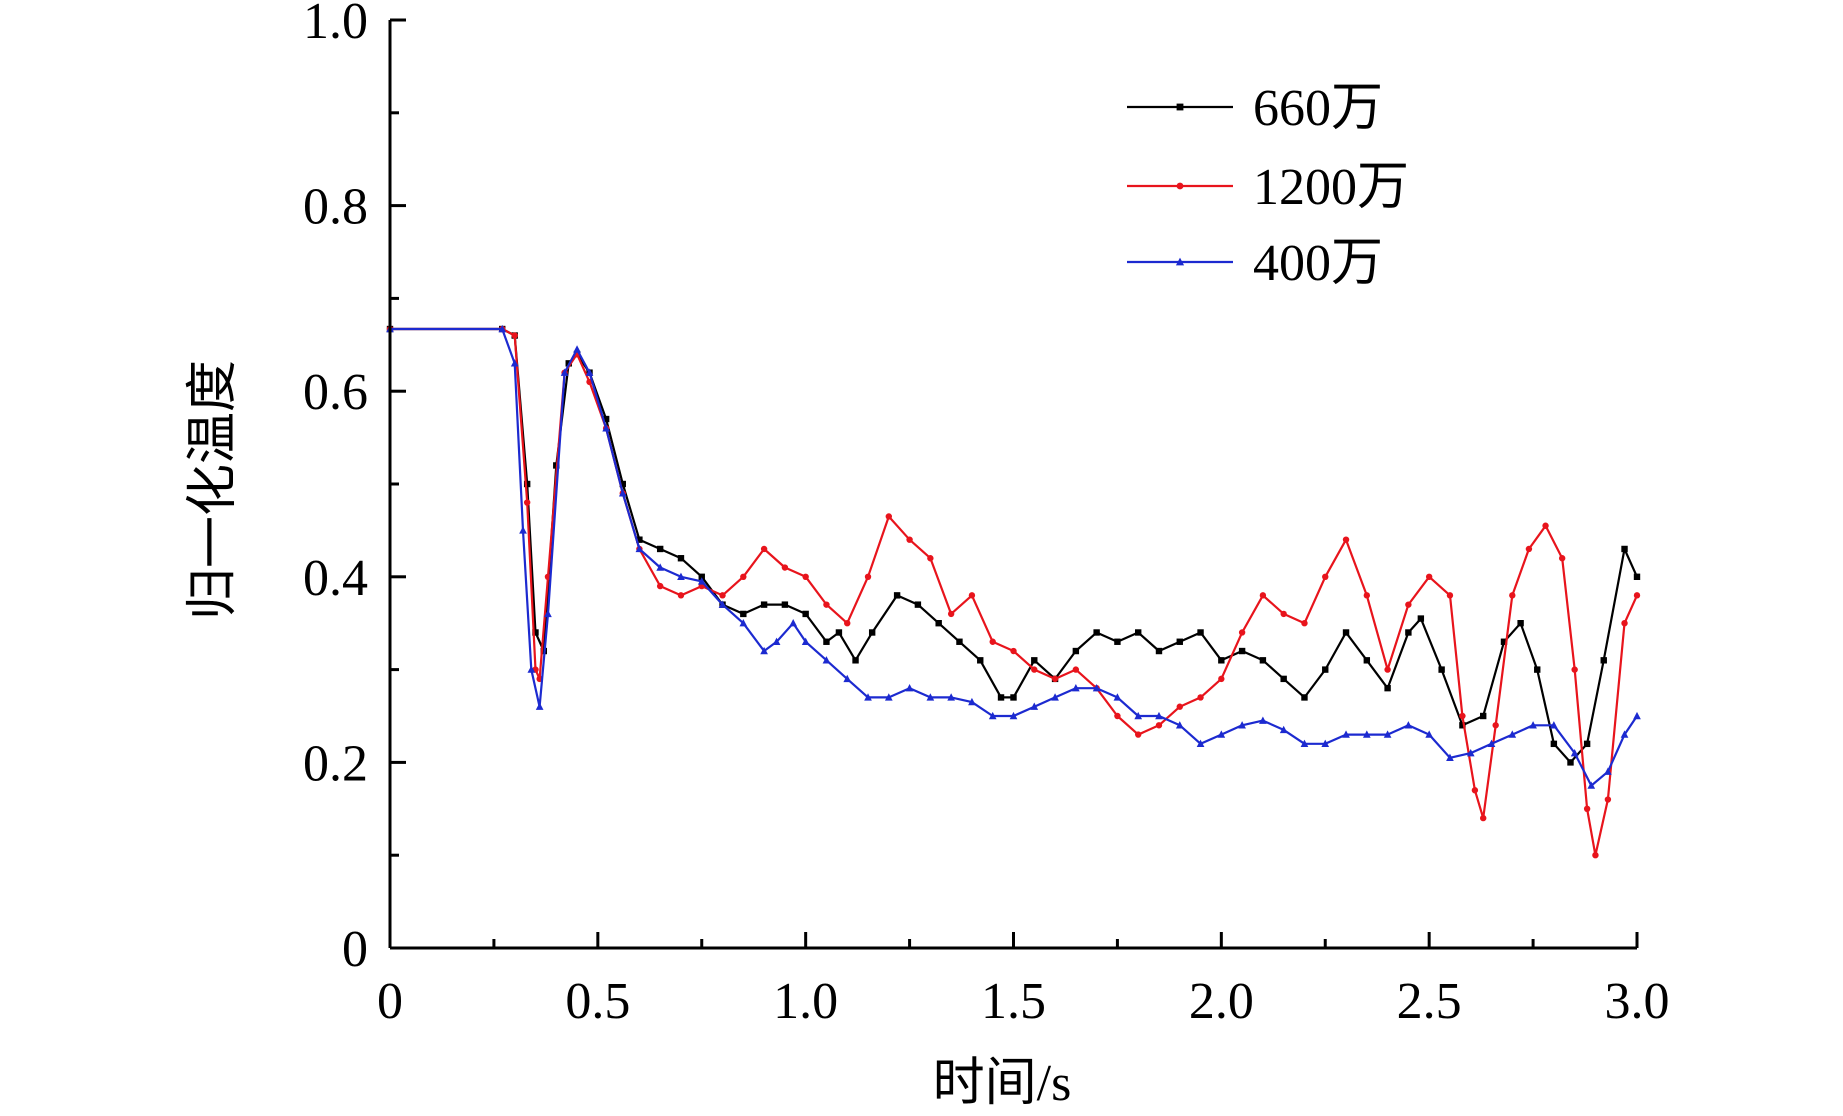  I want to click on y-tick-label: 1.0, so click(335, 25).